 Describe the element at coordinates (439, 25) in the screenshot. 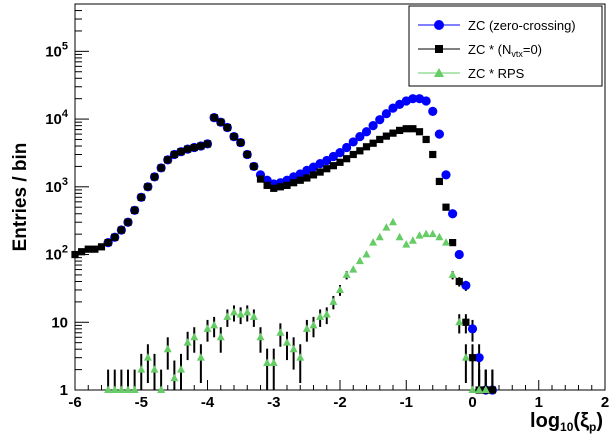

I see `legend-marker-zc` at that location.